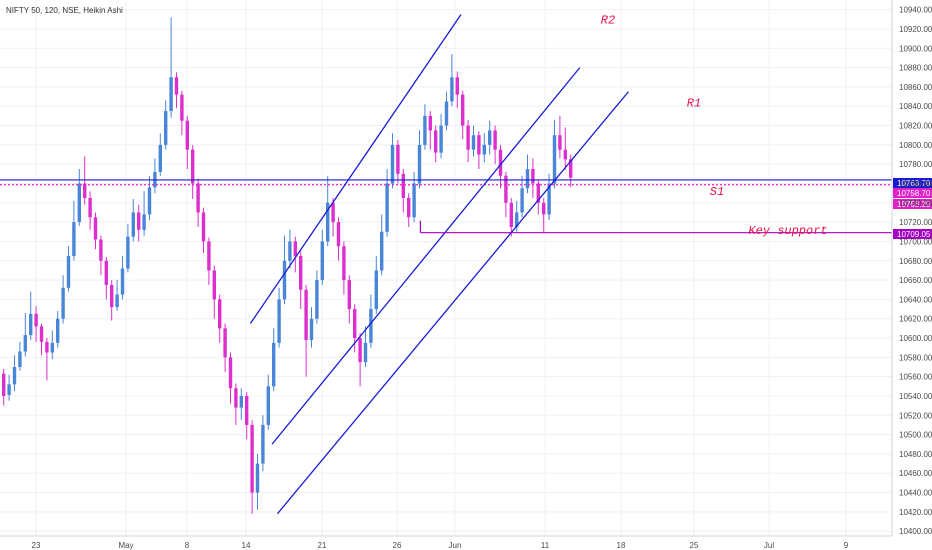 The height and width of the screenshot is (550, 932). Describe the element at coordinates (246, 545) in the screenshot. I see `x-tick-label: 14` at that location.